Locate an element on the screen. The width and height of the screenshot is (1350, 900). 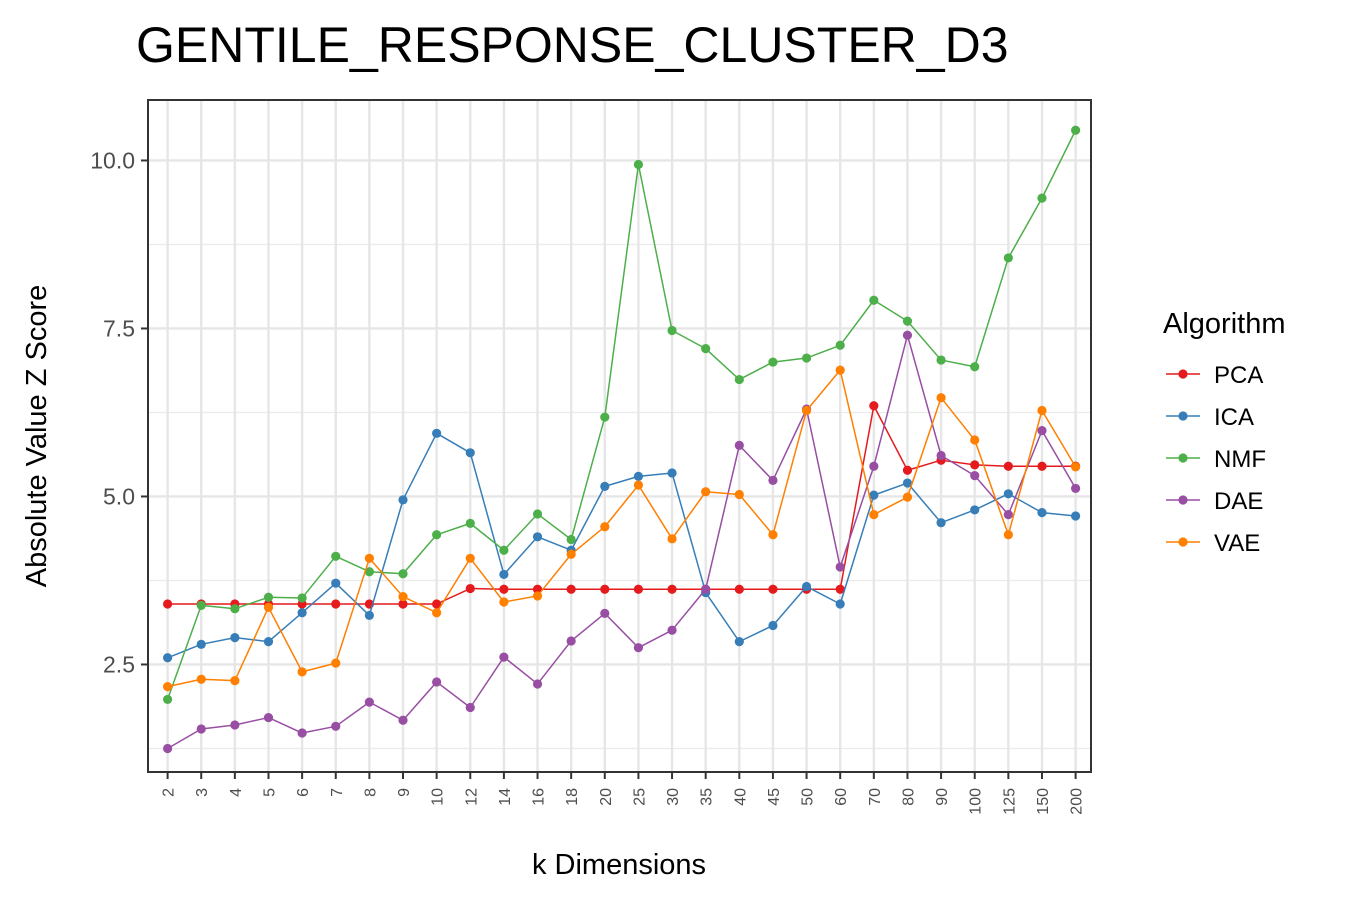
legend-label: DAE is located at coordinates (1238, 501).